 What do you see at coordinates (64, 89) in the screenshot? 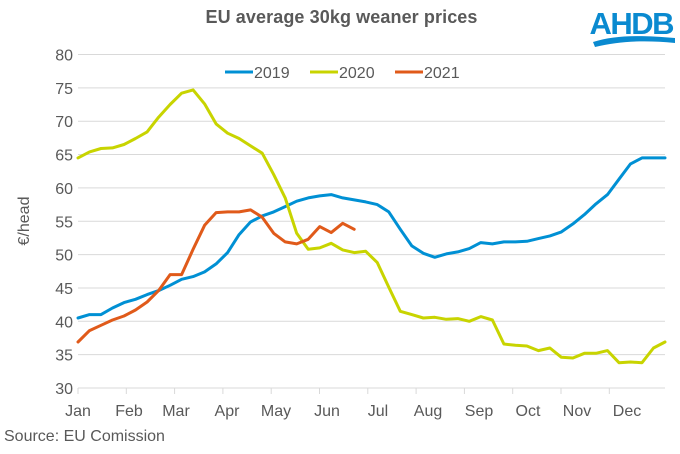
I see `y-tick-label: 75` at bounding box center [64, 89].